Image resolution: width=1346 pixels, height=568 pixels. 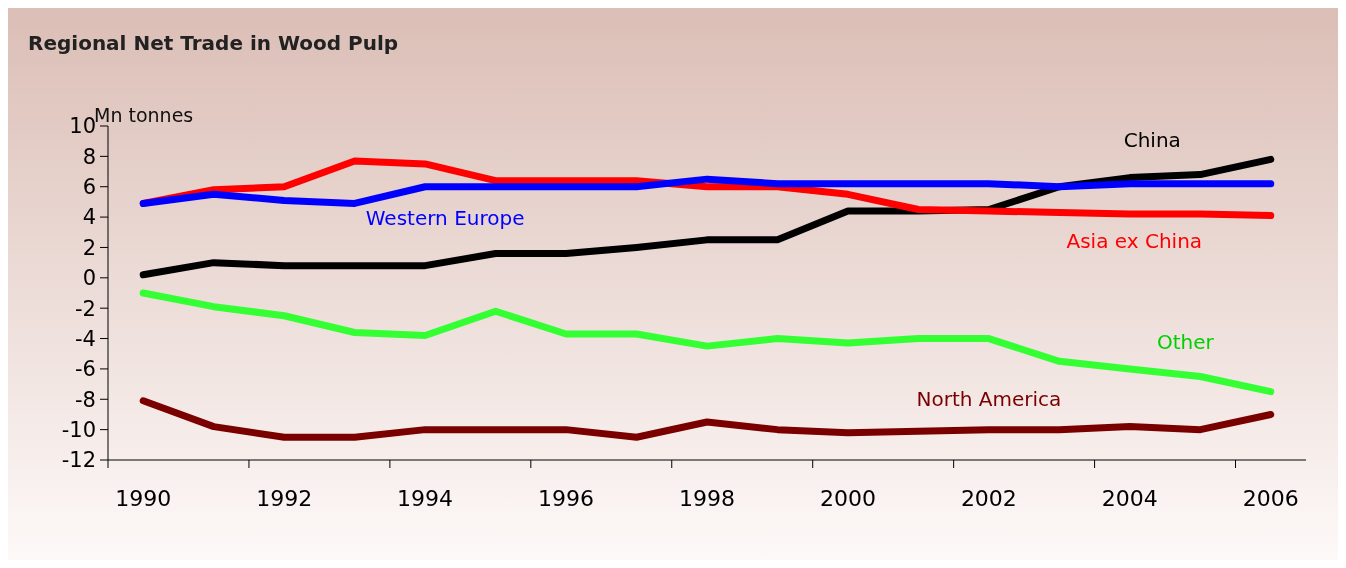 What do you see at coordinates (1129, 498) in the screenshot?
I see `x-tick-label: 2004` at bounding box center [1129, 498].